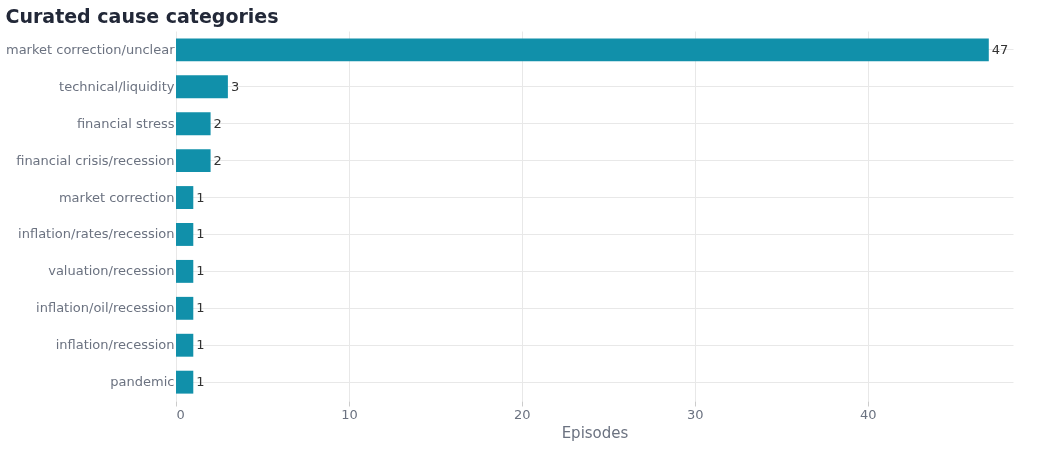  I want to click on y-tick-label: technical/liquidity, so click(117, 86).